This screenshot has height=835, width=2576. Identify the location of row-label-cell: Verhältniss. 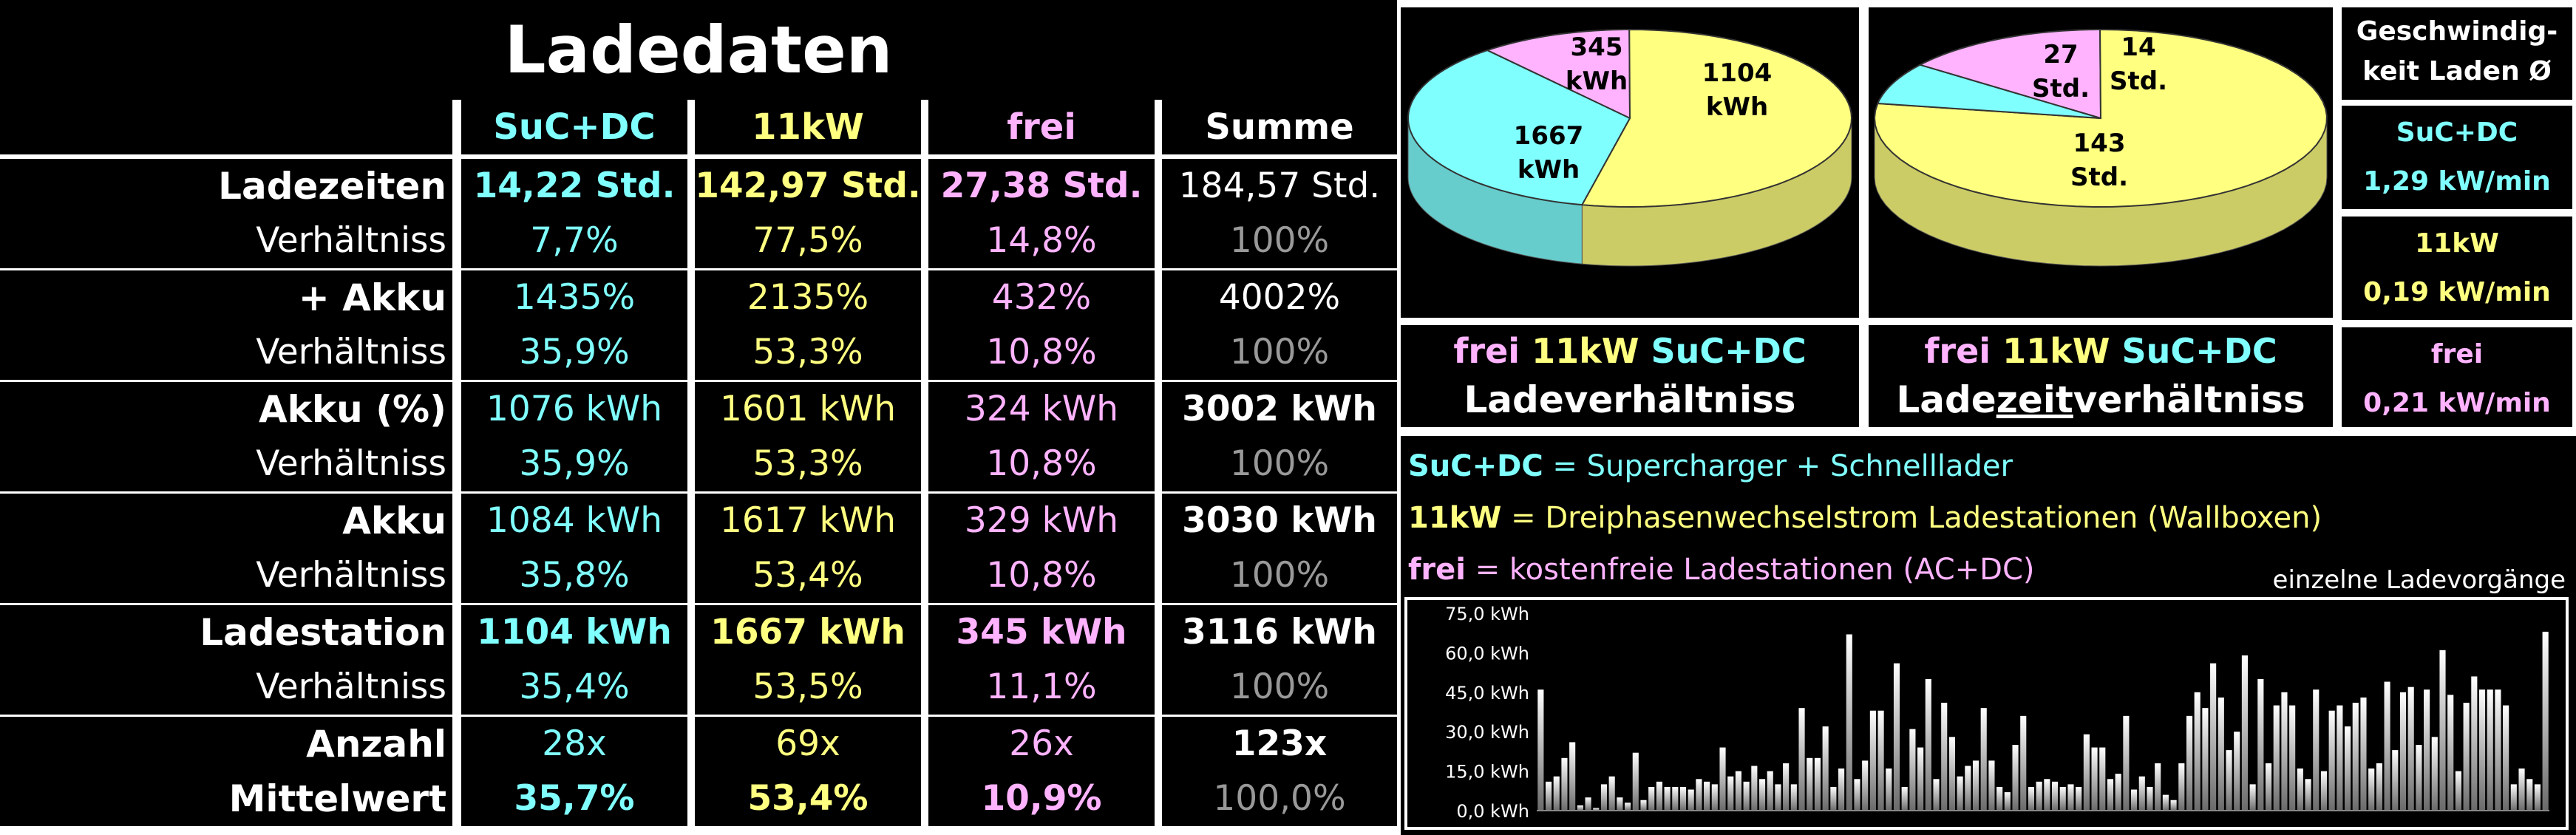
(226, 352).